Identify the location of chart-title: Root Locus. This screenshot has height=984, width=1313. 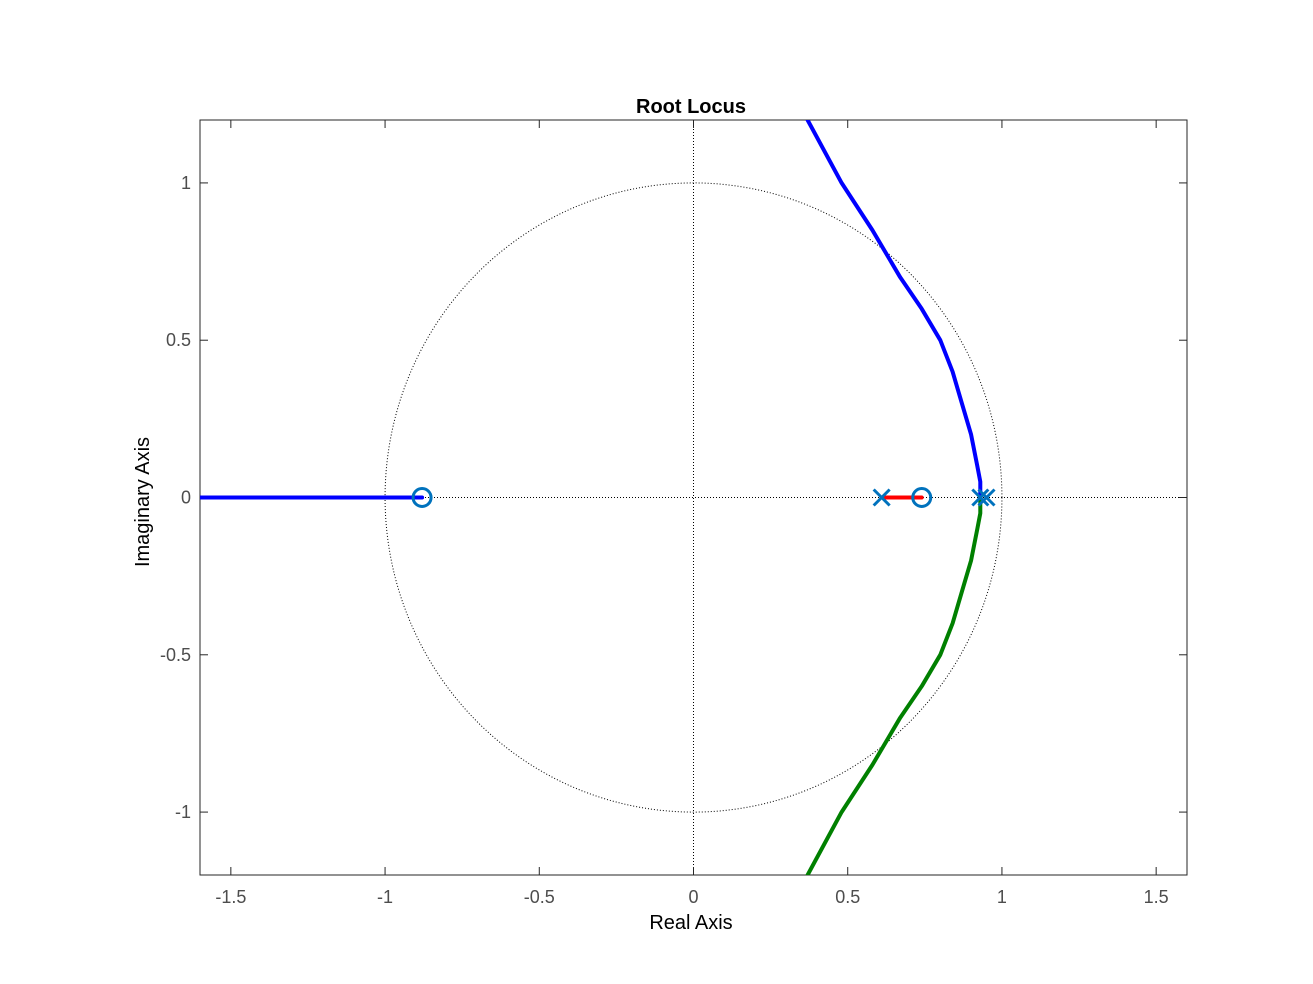
(691, 107).